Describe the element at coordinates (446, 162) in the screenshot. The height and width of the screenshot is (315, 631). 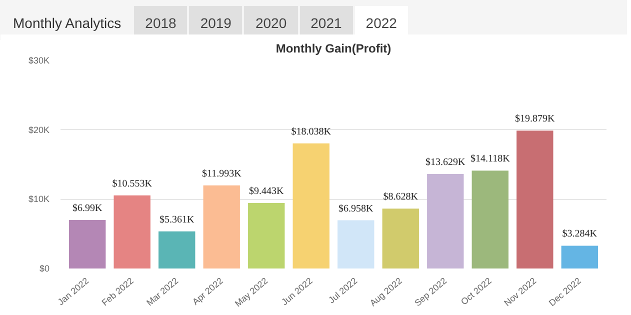
I see `data-label: $13.629K` at that location.